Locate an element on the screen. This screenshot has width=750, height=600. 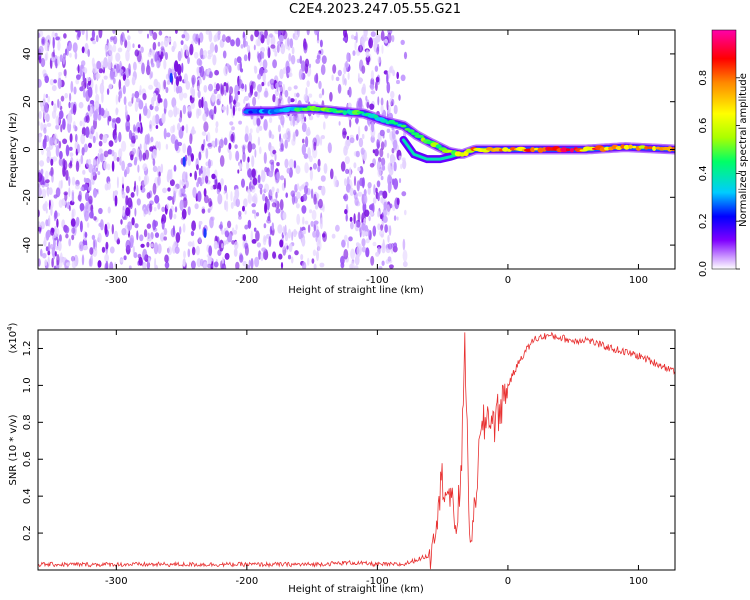
x-tick-label: 100 is located at coordinates (638, 581).